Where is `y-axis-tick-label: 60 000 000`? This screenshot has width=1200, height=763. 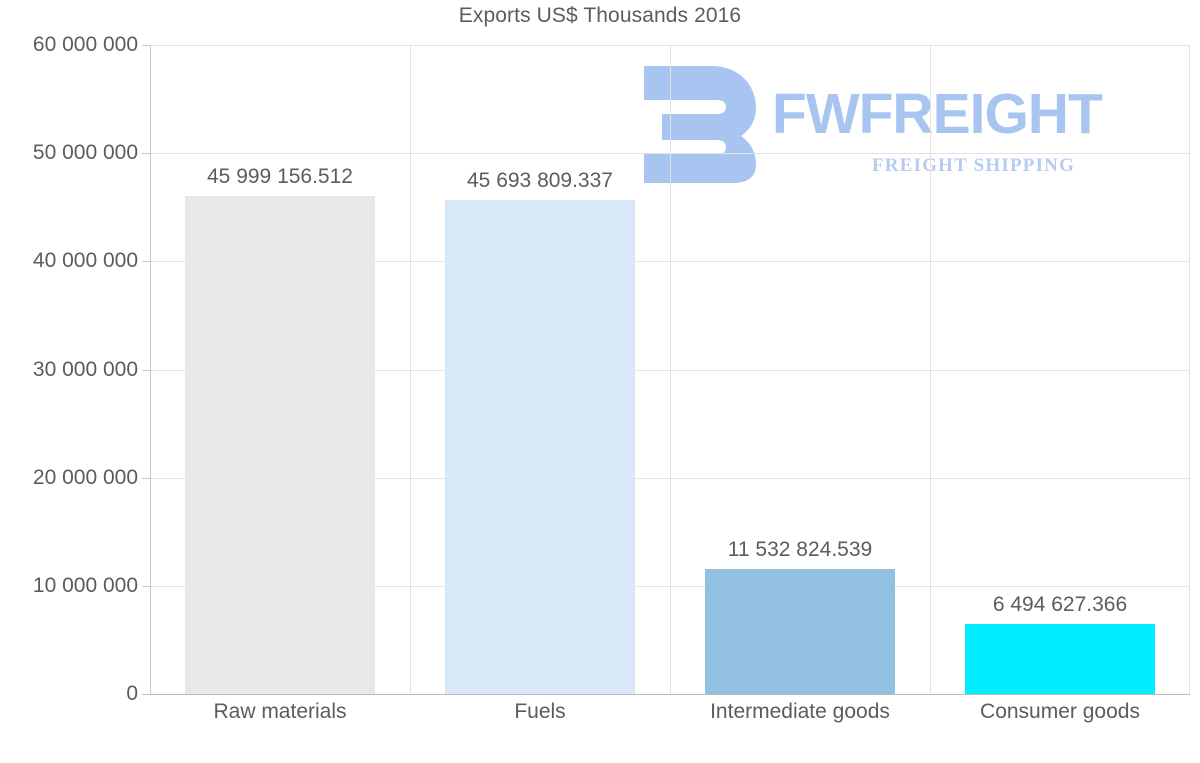 y-axis-tick-label: 60 000 000 is located at coordinates (85, 44).